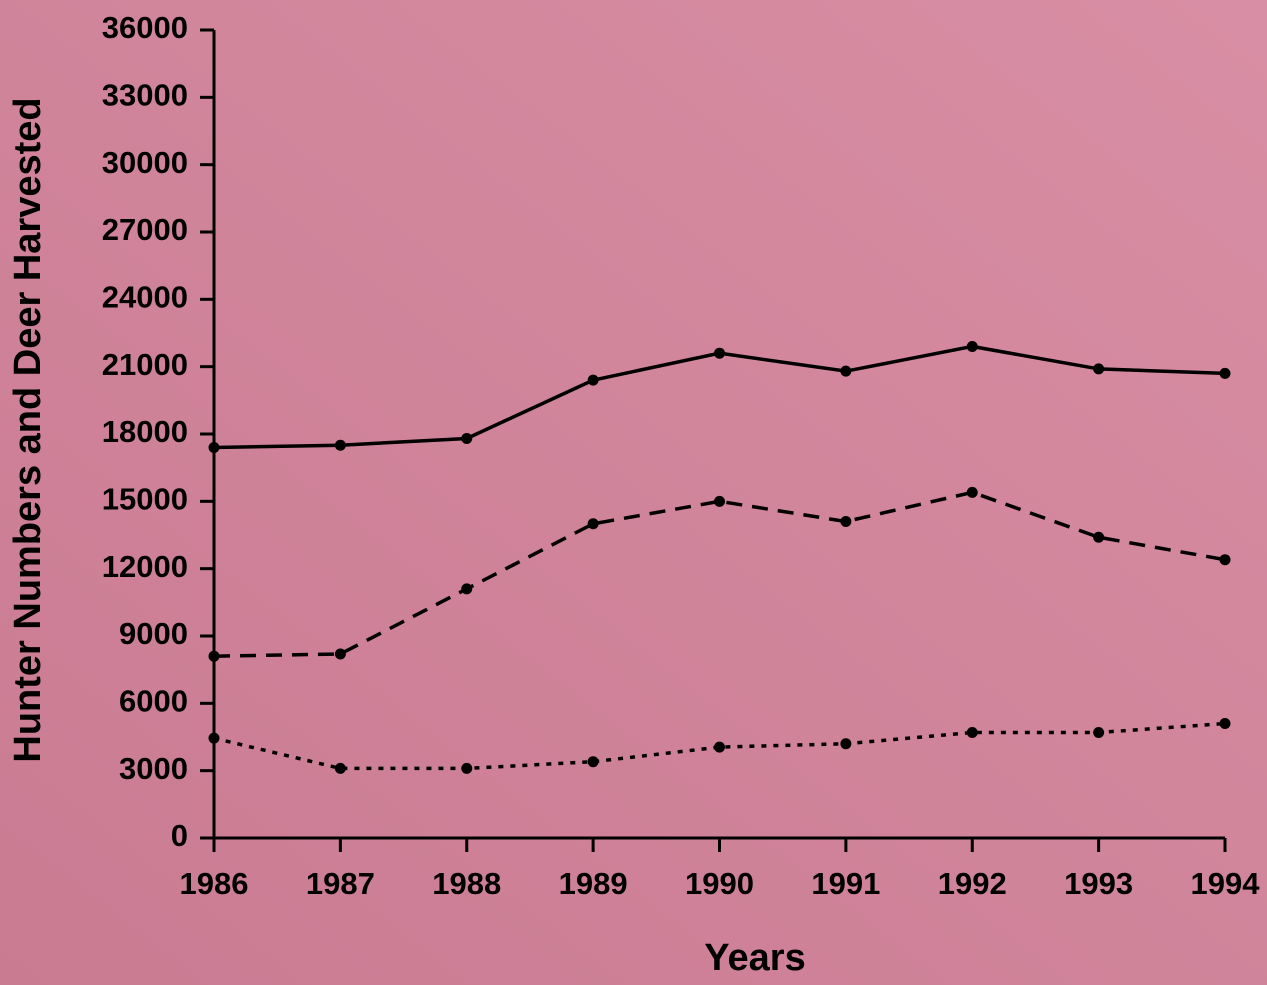  What do you see at coordinates (145, 27) in the screenshot?
I see `y-tick-label: 36000` at bounding box center [145, 27].